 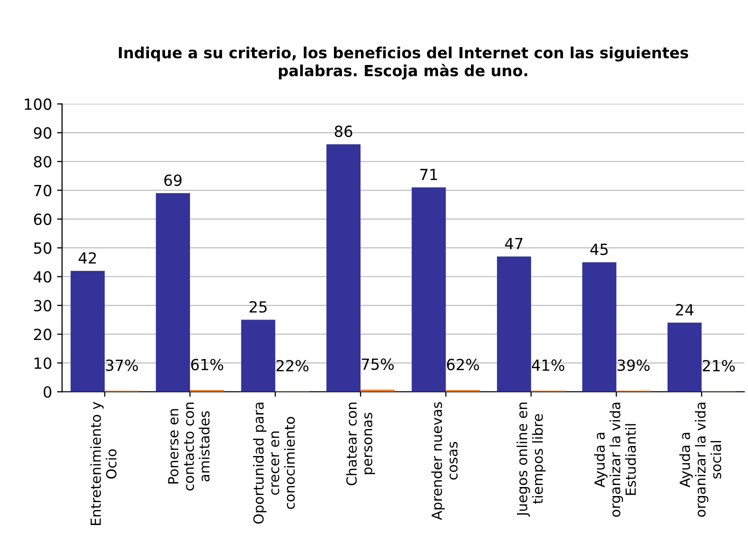 I want to click on x-tick-label: Chatear con personas, so click(x=361, y=444).